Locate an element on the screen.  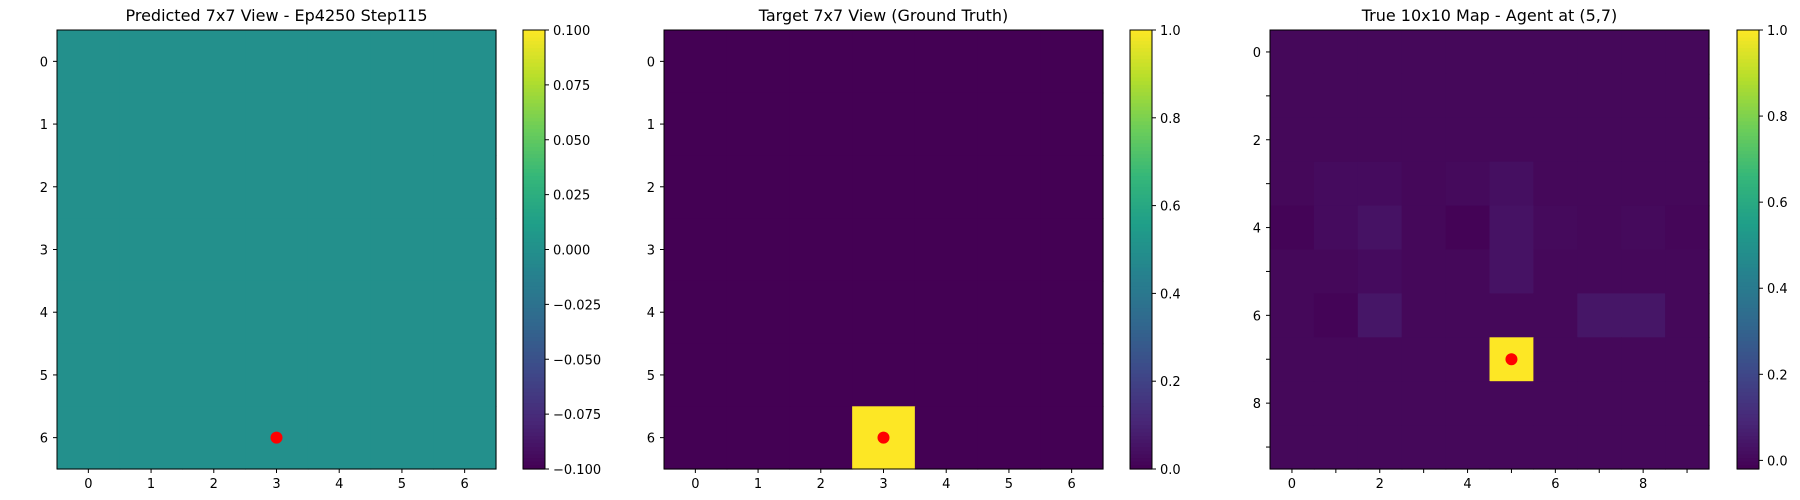
colorbar-tick-label: 0.100 is located at coordinates (571, 31).